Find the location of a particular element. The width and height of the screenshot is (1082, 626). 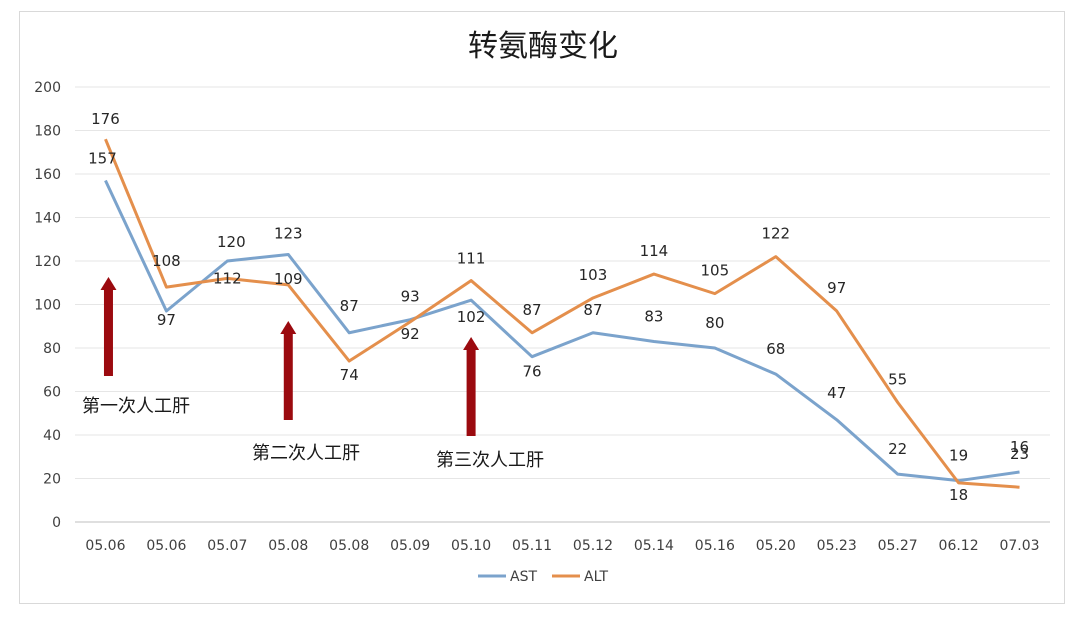

data-label: 76 is located at coordinates (531, 372).